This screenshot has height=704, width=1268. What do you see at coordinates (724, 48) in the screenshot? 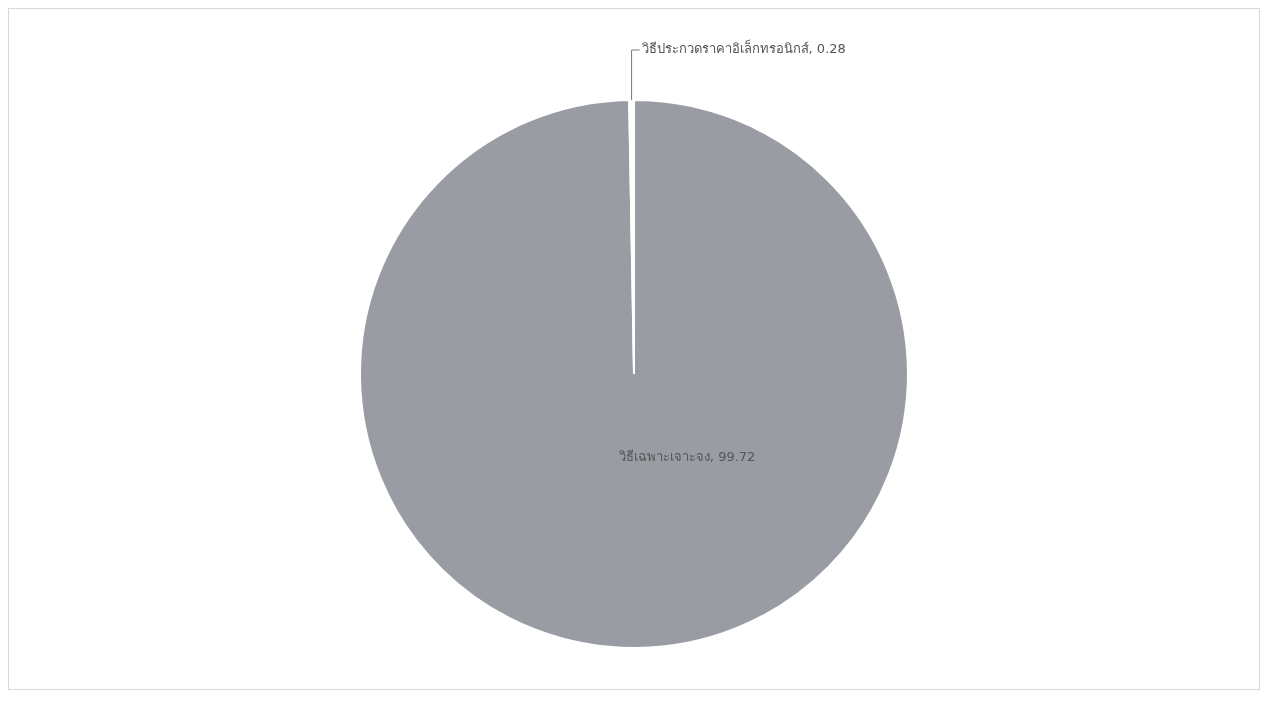
I see `slice-label: วิธีประกวดราคาอิเล็กทรอนิกส์` at bounding box center [724, 48].